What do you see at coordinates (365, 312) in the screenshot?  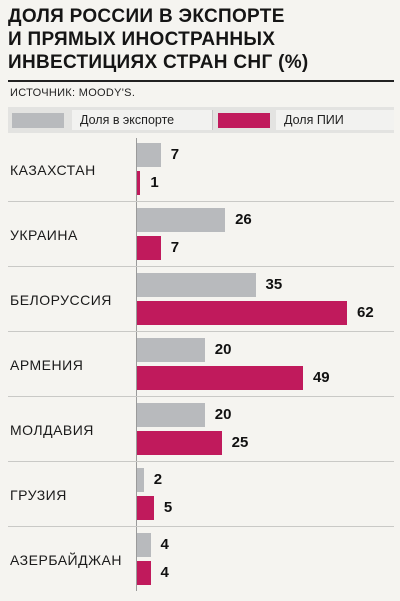 I see `fdi-value-label: 62` at bounding box center [365, 312].